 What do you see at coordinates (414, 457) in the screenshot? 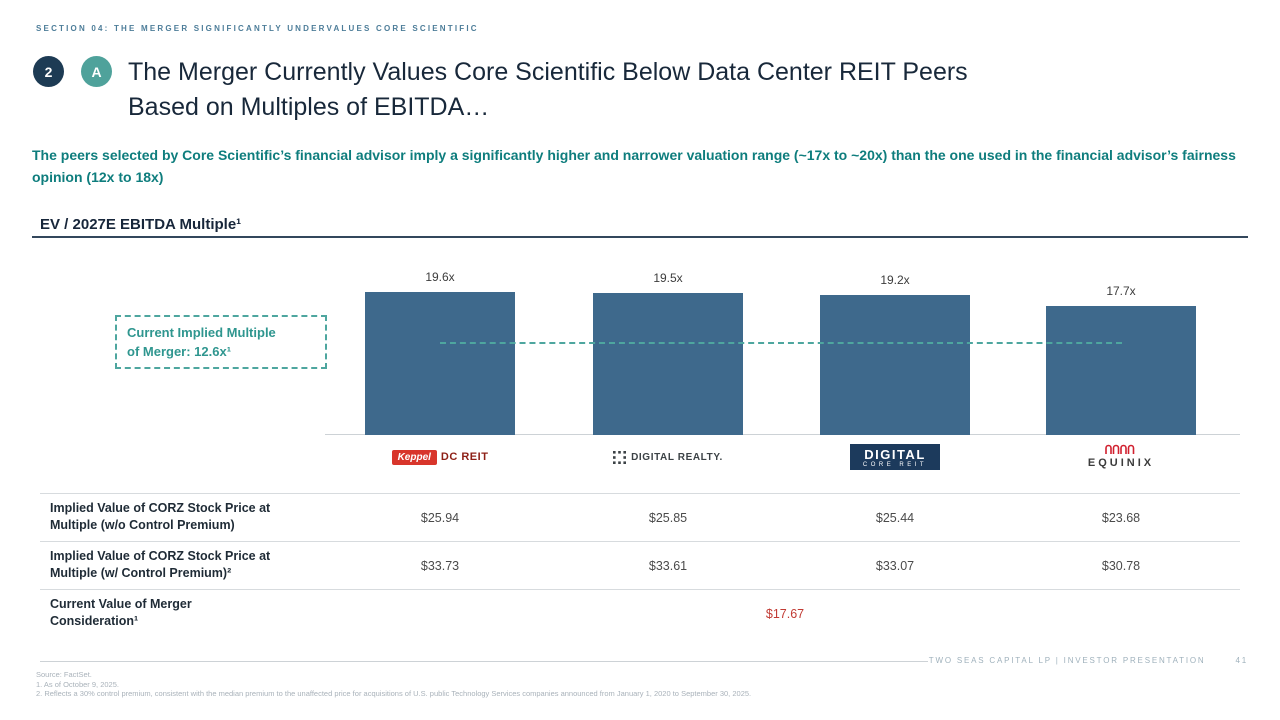
I see `keppel-logo-mark: Keppel` at bounding box center [414, 457].